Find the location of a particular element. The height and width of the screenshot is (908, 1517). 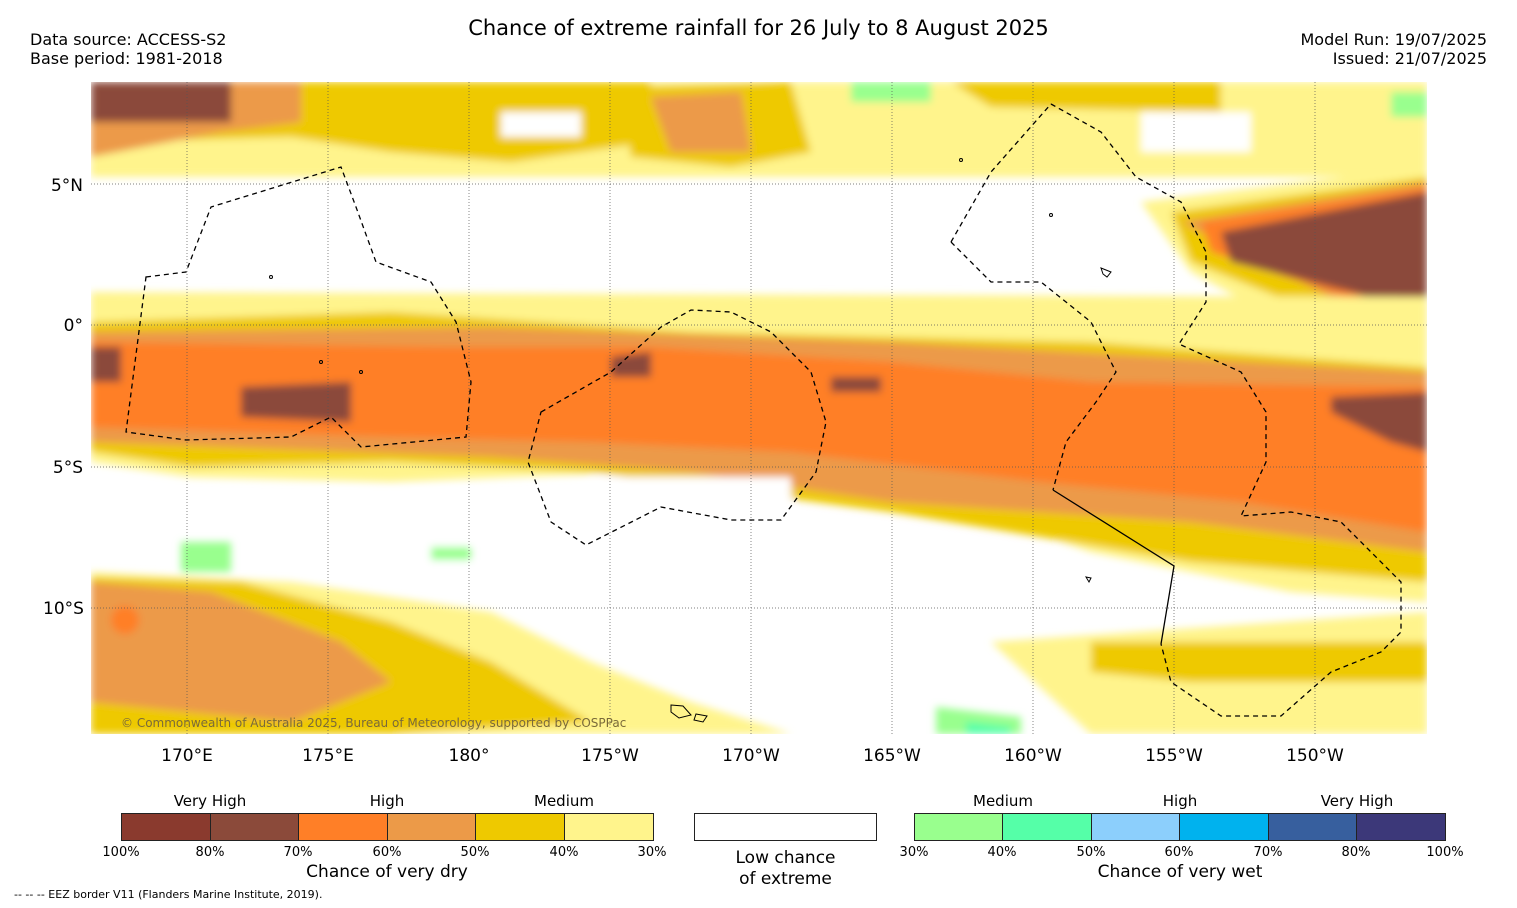

dry-tick: 60% is located at coordinates (387, 852).